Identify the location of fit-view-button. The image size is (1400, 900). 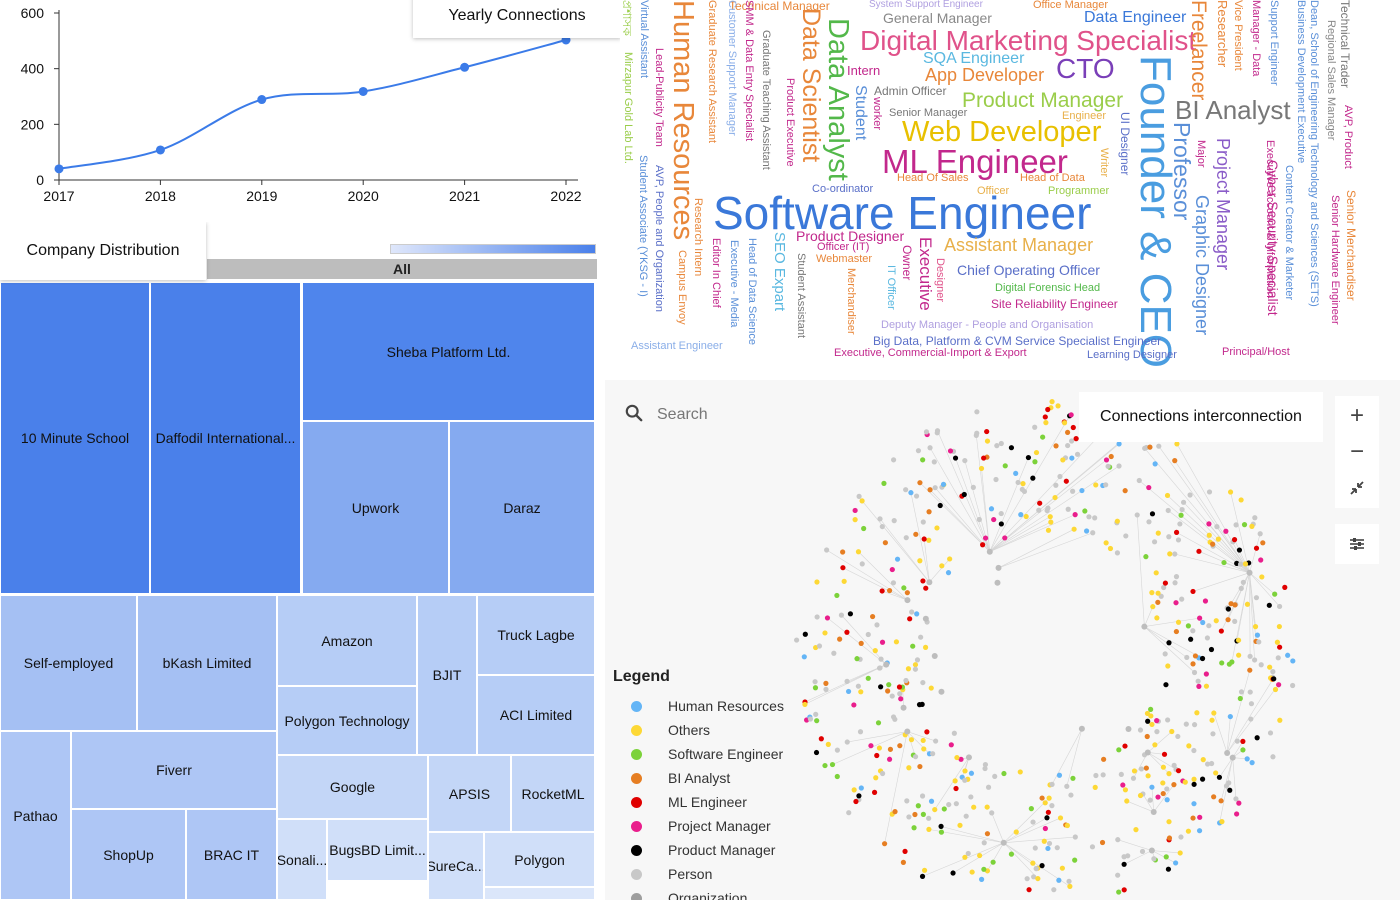
(1357, 488).